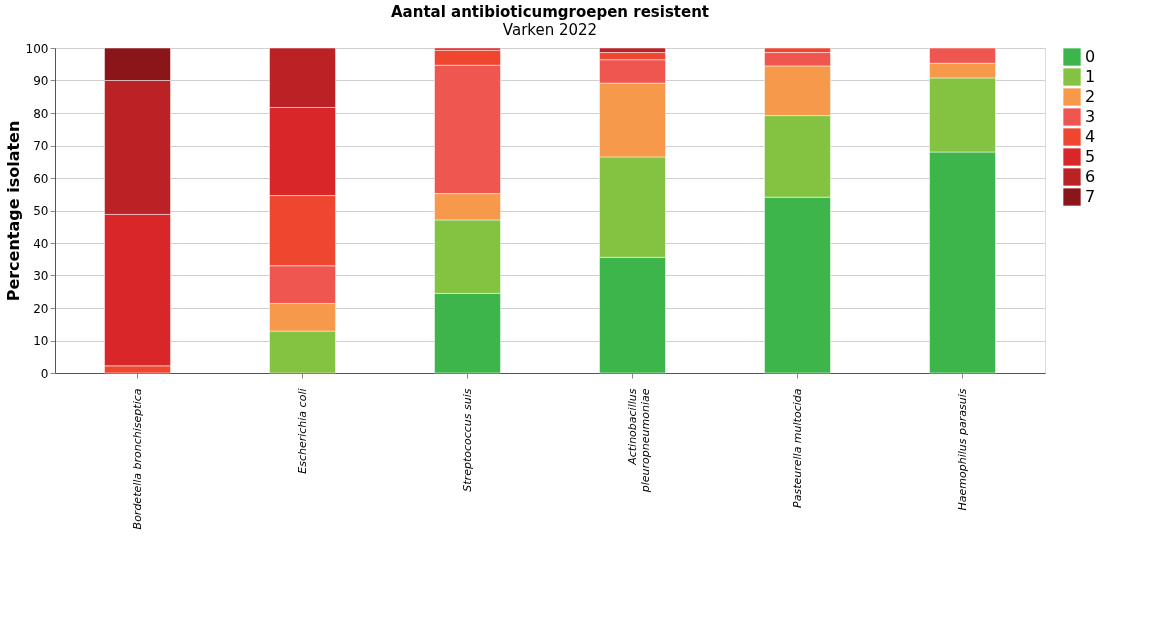 This screenshot has width=1165, height=622. I want to click on legend-label: 4, so click(1090, 136).